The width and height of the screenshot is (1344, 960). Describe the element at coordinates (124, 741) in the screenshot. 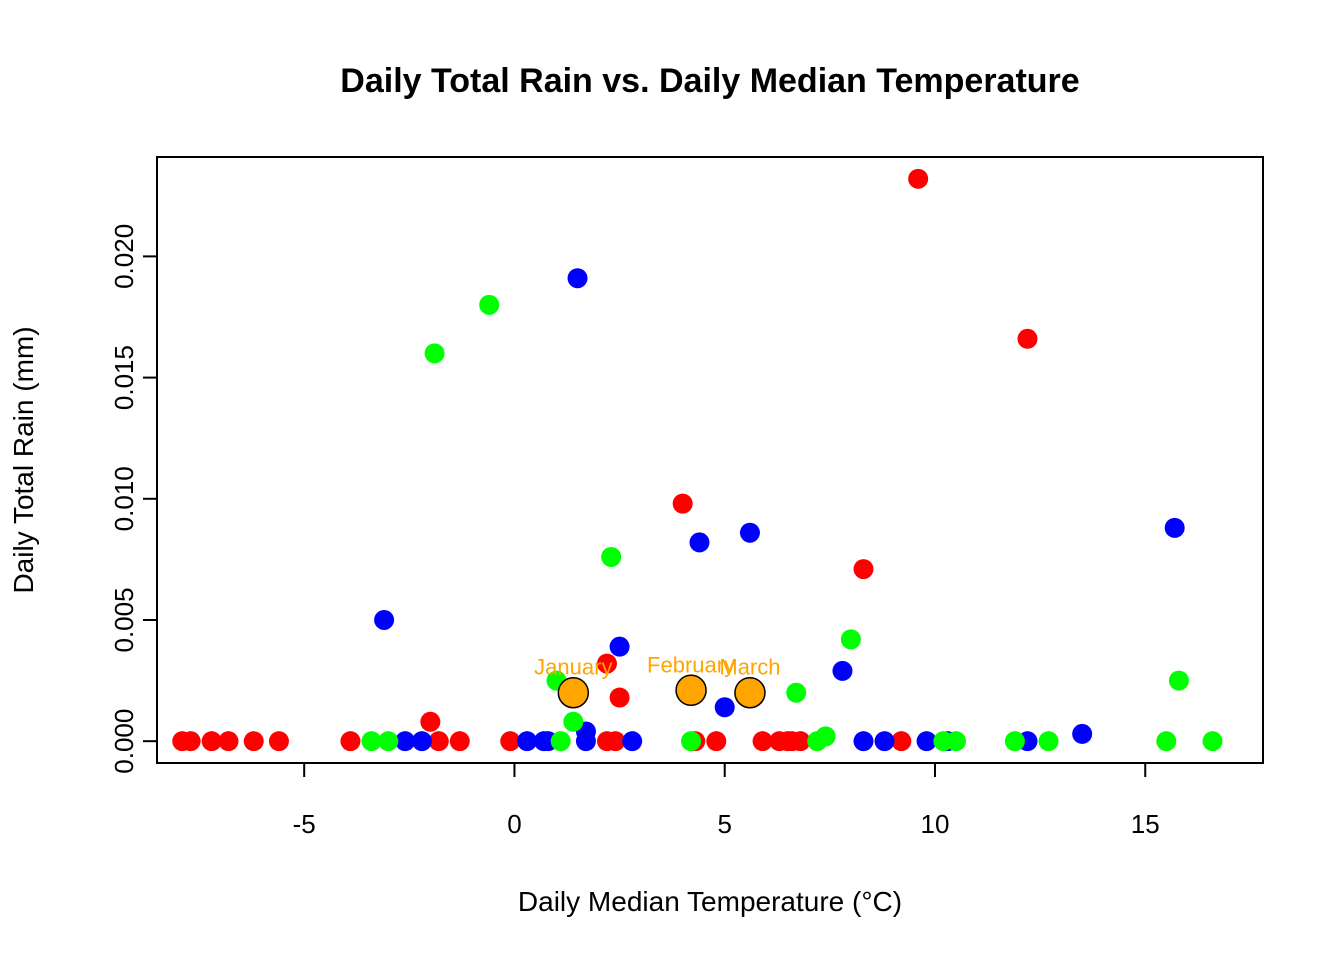

I see `y-tick-label: 0.000` at that location.